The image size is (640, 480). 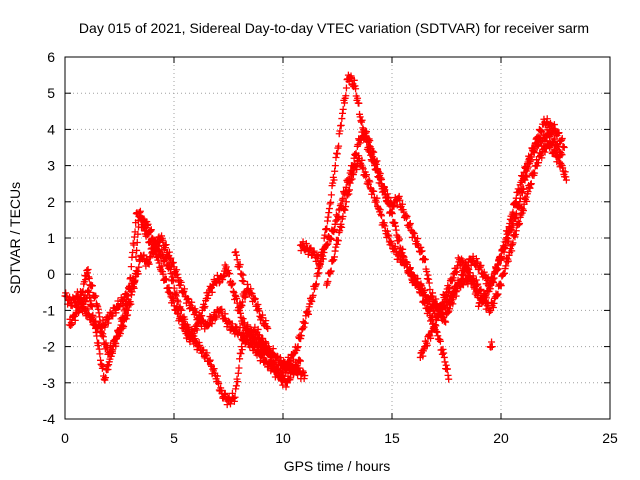 I want to click on y-tick-label: -1, so click(x=49, y=310).